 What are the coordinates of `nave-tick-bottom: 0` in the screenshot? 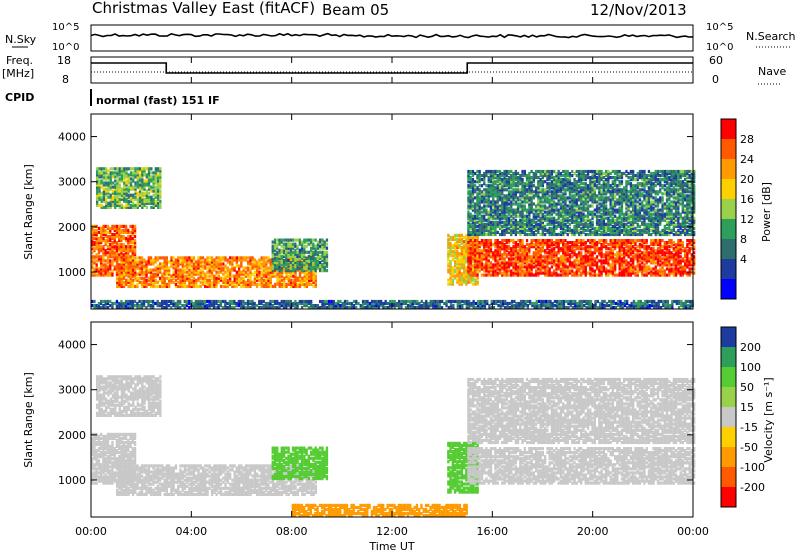 It's located at (715, 79).